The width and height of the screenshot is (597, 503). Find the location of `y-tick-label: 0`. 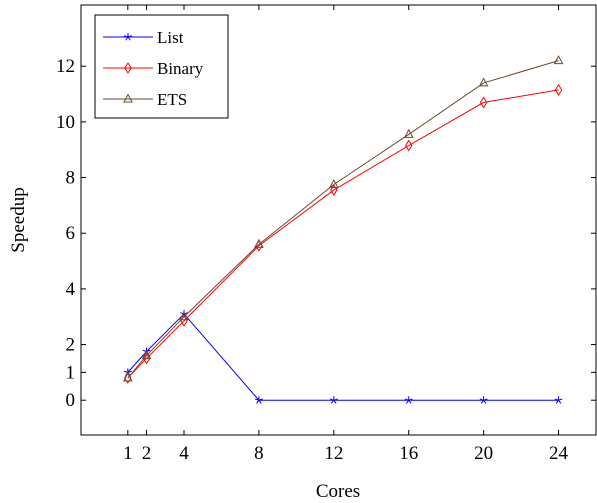

y-tick-label: 0 is located at coordinates (71, 400).